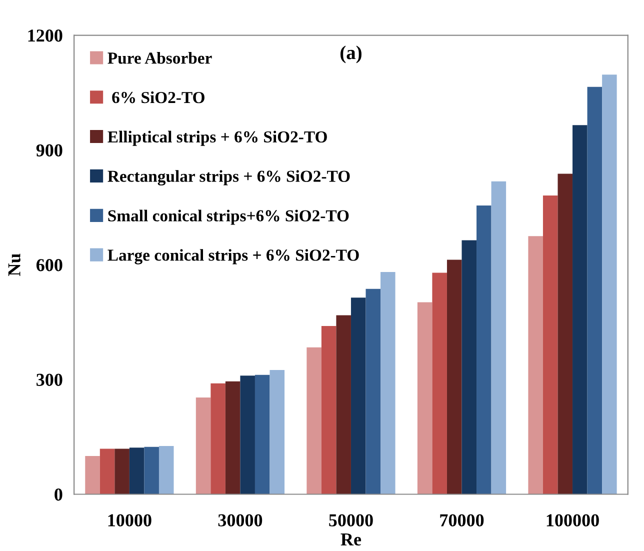 The height and width of the screenshot is (551, 644). I want to click on x-tick-label: 10000, so click(130, 520).